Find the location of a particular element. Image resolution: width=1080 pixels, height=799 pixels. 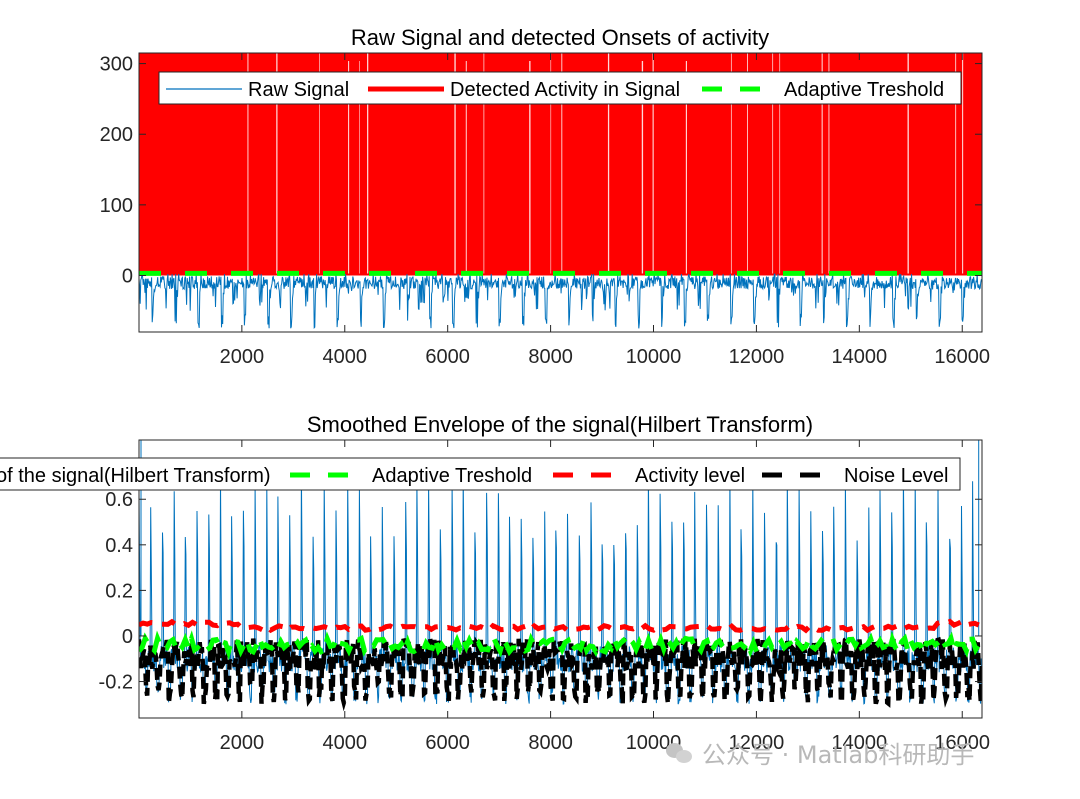

watermark-text: 公众号 · Matlab科研助手 is located at coordinates (838, 755).